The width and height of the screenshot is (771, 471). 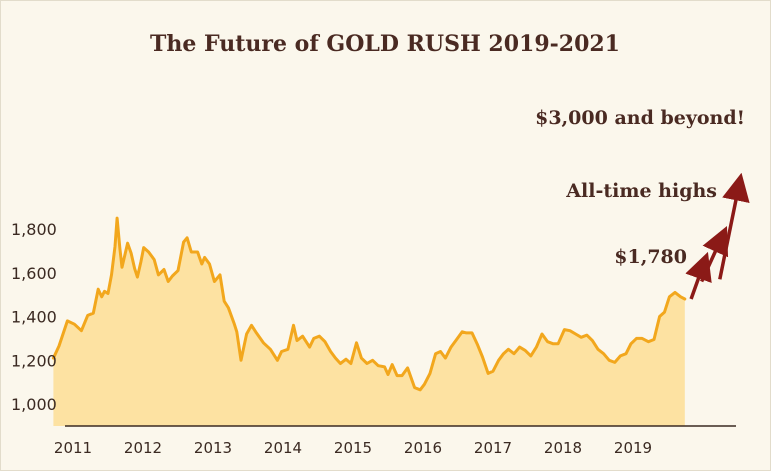 What do you see at coordinates (34, 273) in the screenshot?
I see `y-tick-label: 1,600` at bounding box center [34, 273].